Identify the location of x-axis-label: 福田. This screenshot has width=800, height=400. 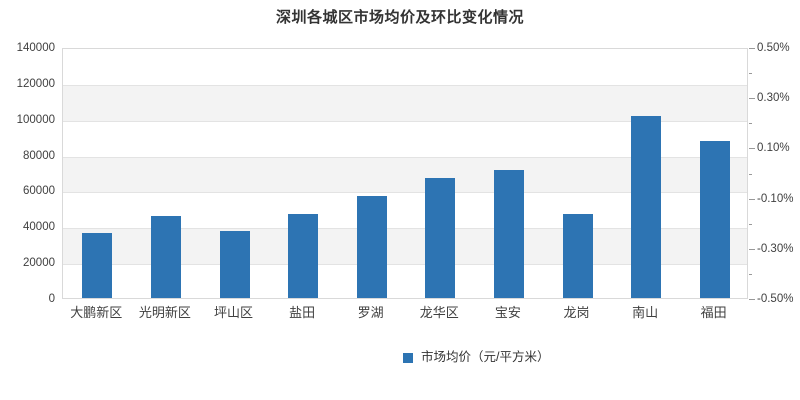
(713, 312).